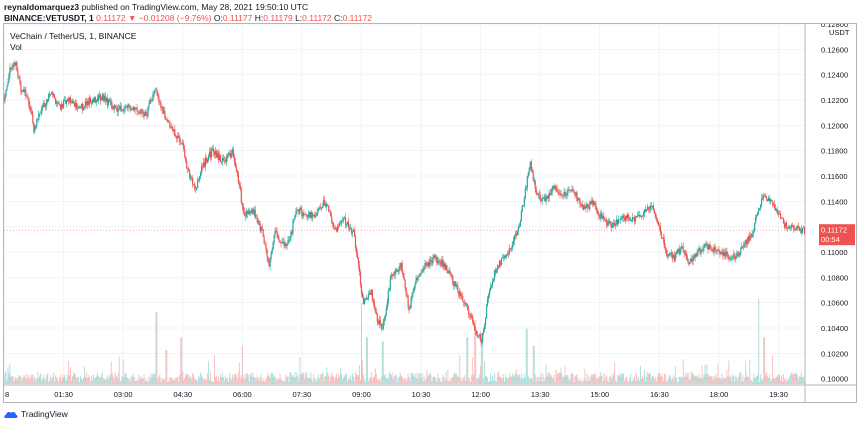 This screenshot has width=860, height=424. I want to click on tradingview-footer: TradingView, so click(36, 414).